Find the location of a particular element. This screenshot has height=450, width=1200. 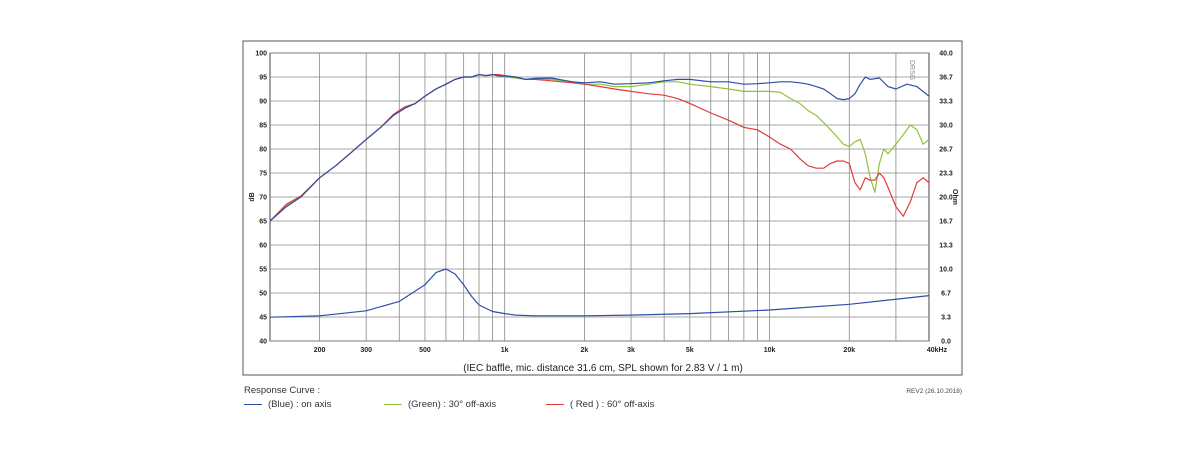

x-tick-label: 20k is located at coordinates (849, 350).